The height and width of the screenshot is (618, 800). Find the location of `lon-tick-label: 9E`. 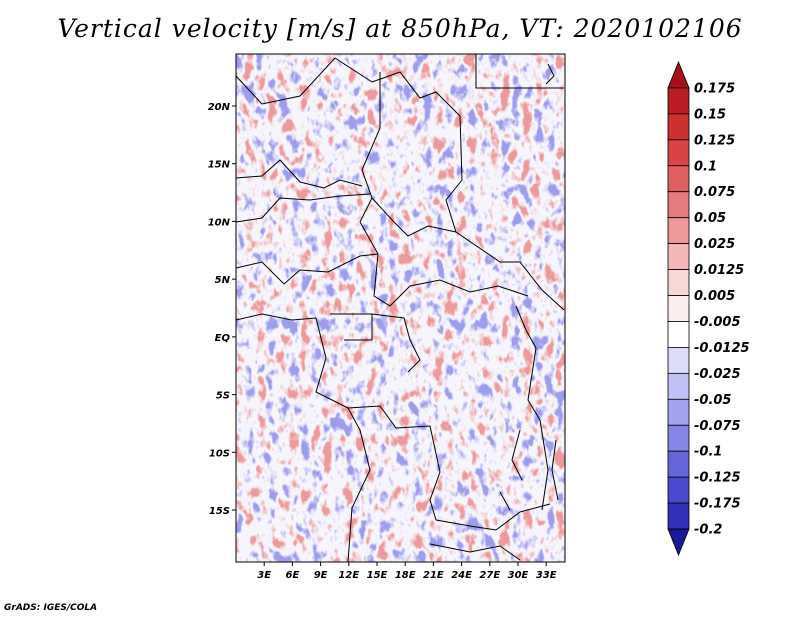

lon-tick-label: 9E is located at coordinates (321, 575).